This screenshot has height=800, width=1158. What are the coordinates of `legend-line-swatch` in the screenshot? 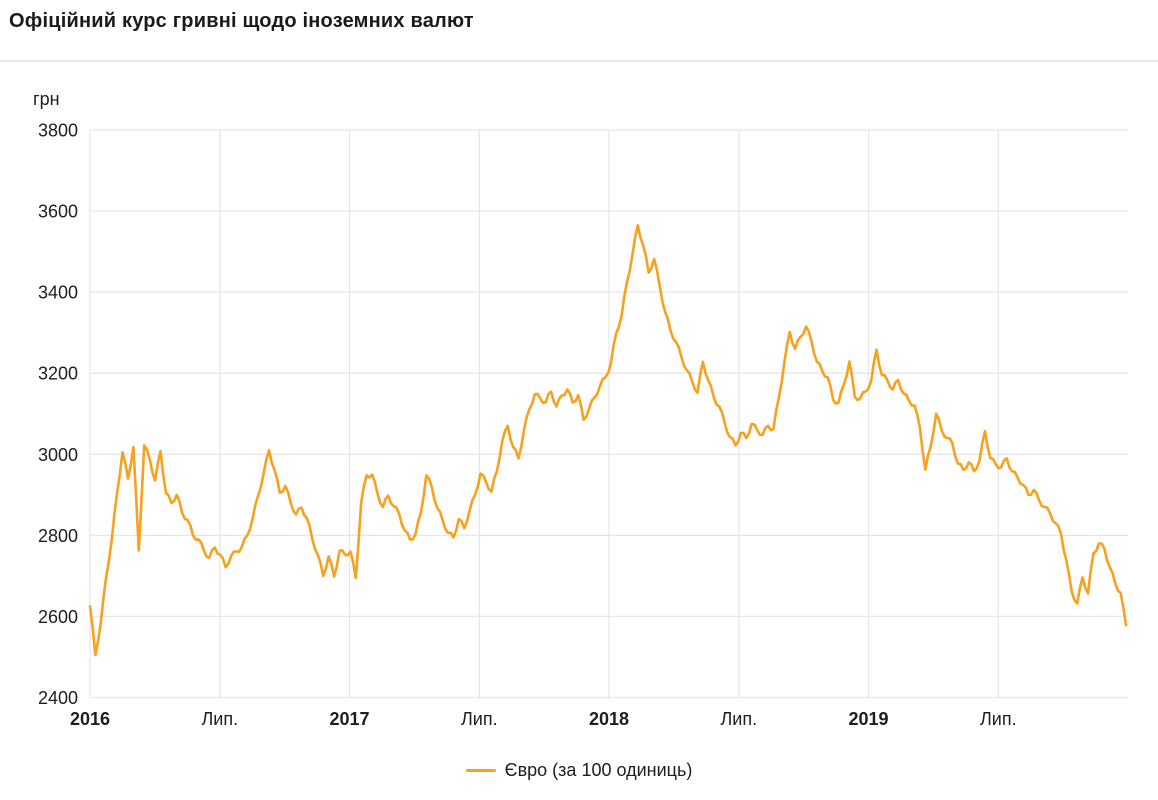 It's located at (480, 770).